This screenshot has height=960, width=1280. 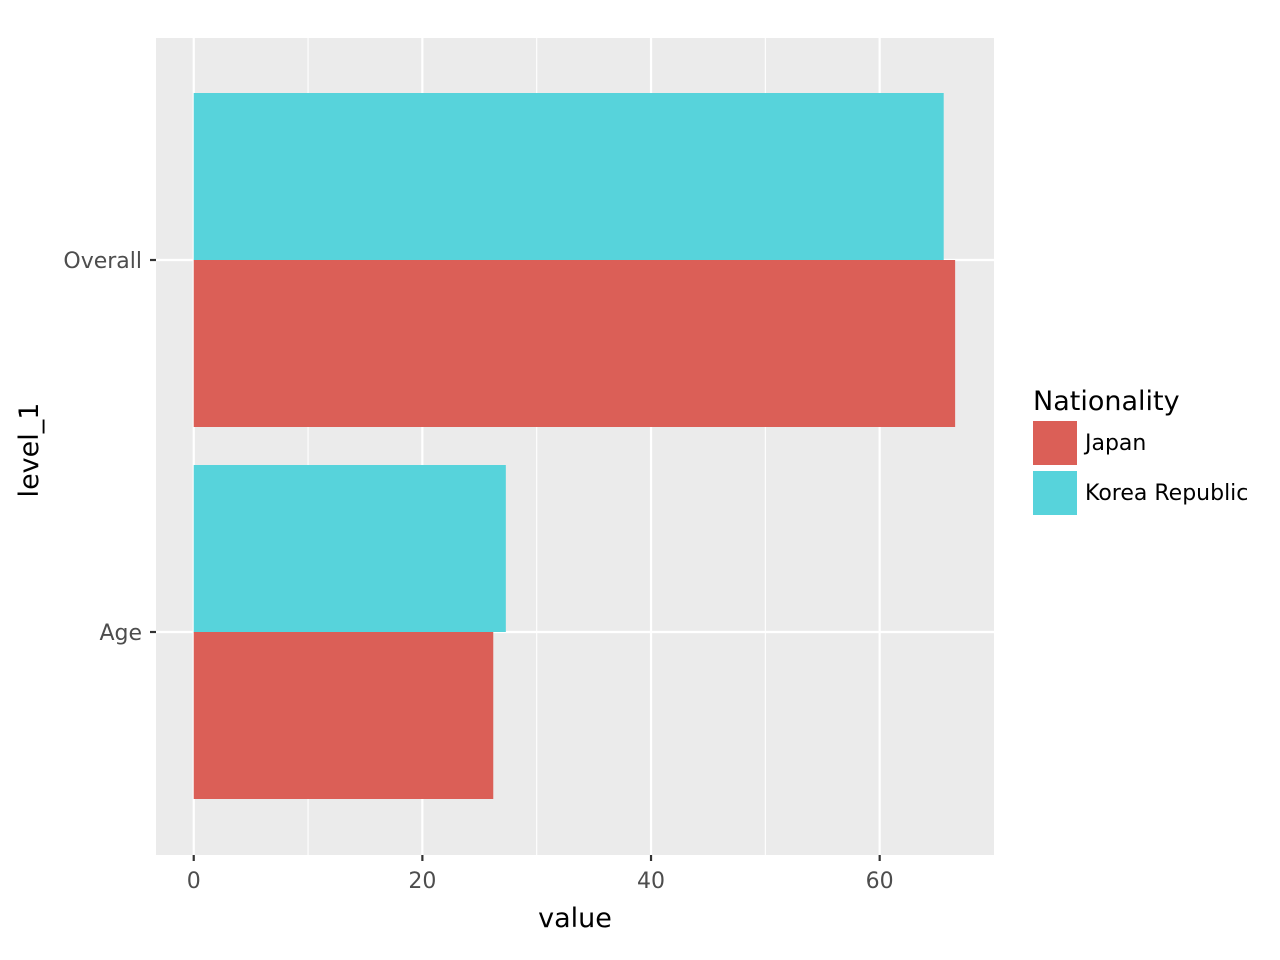 What do you see at coordinates (568, 176) in the screenshot?
I see `bar-overall-korea-republic` at bounding box center [568, 176].